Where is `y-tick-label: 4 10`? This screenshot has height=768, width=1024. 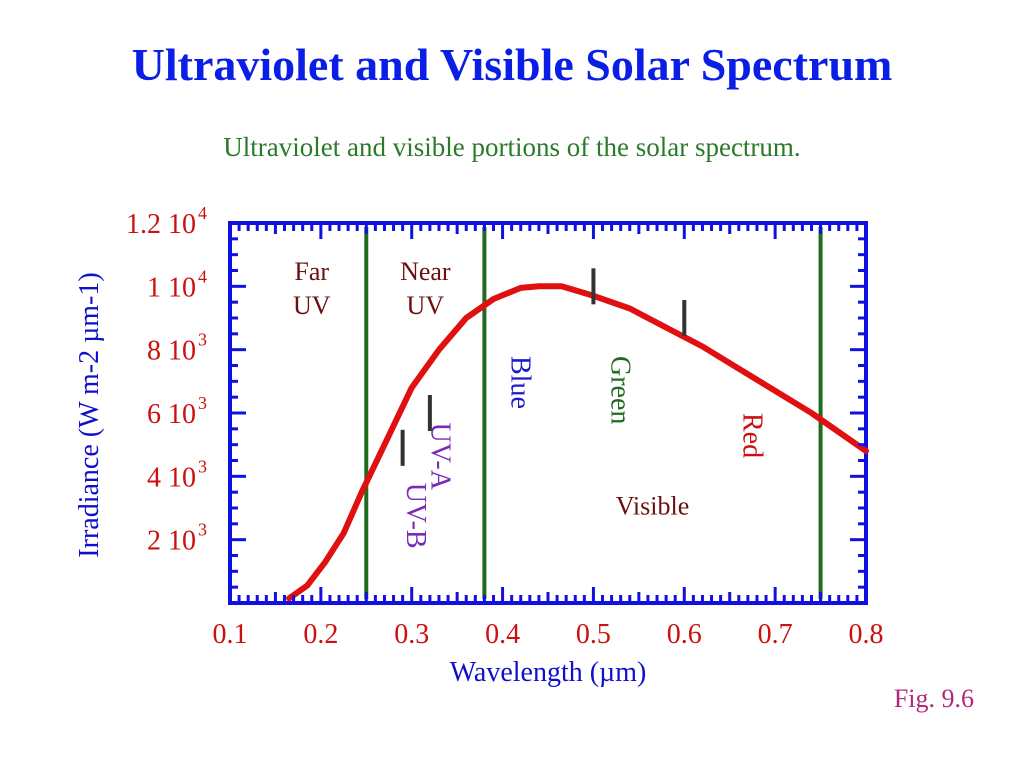 y-tick-label: 4 10 is located at coordinates (171, 477).